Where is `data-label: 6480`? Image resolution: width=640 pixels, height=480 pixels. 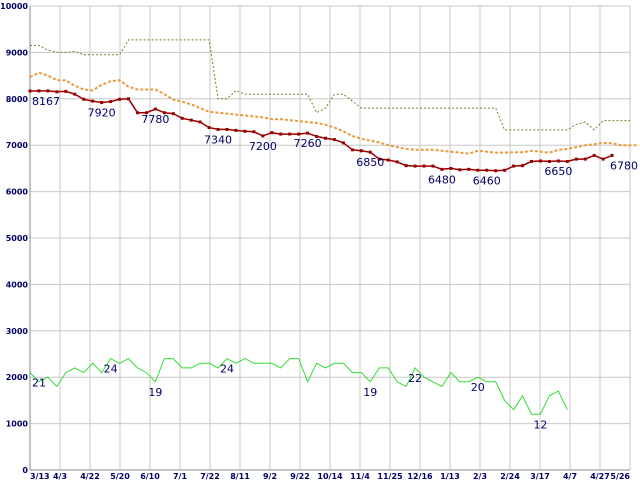 data-label: 6480 is located at coordinates (442, 179).